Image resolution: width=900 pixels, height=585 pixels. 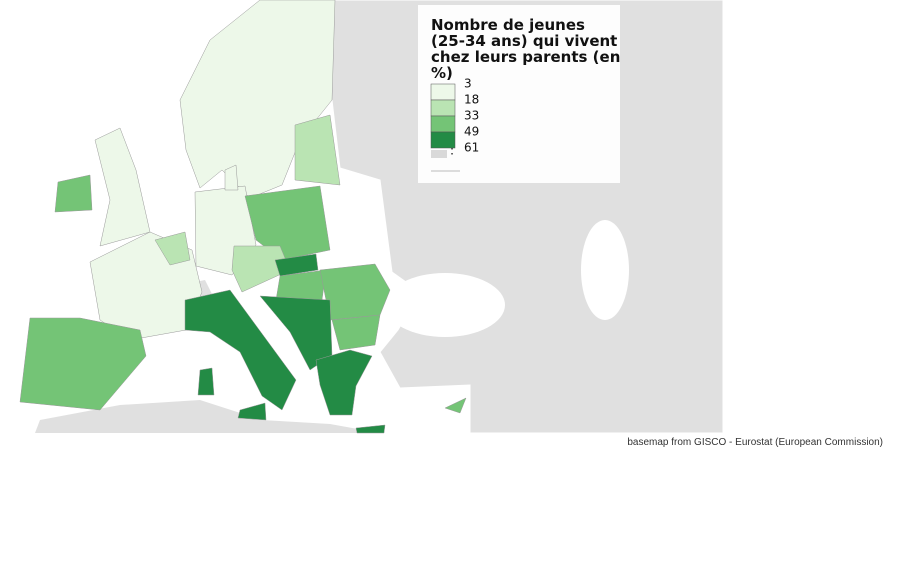 I want to click on legend-break-label: 61, so click(x=471, y=148).